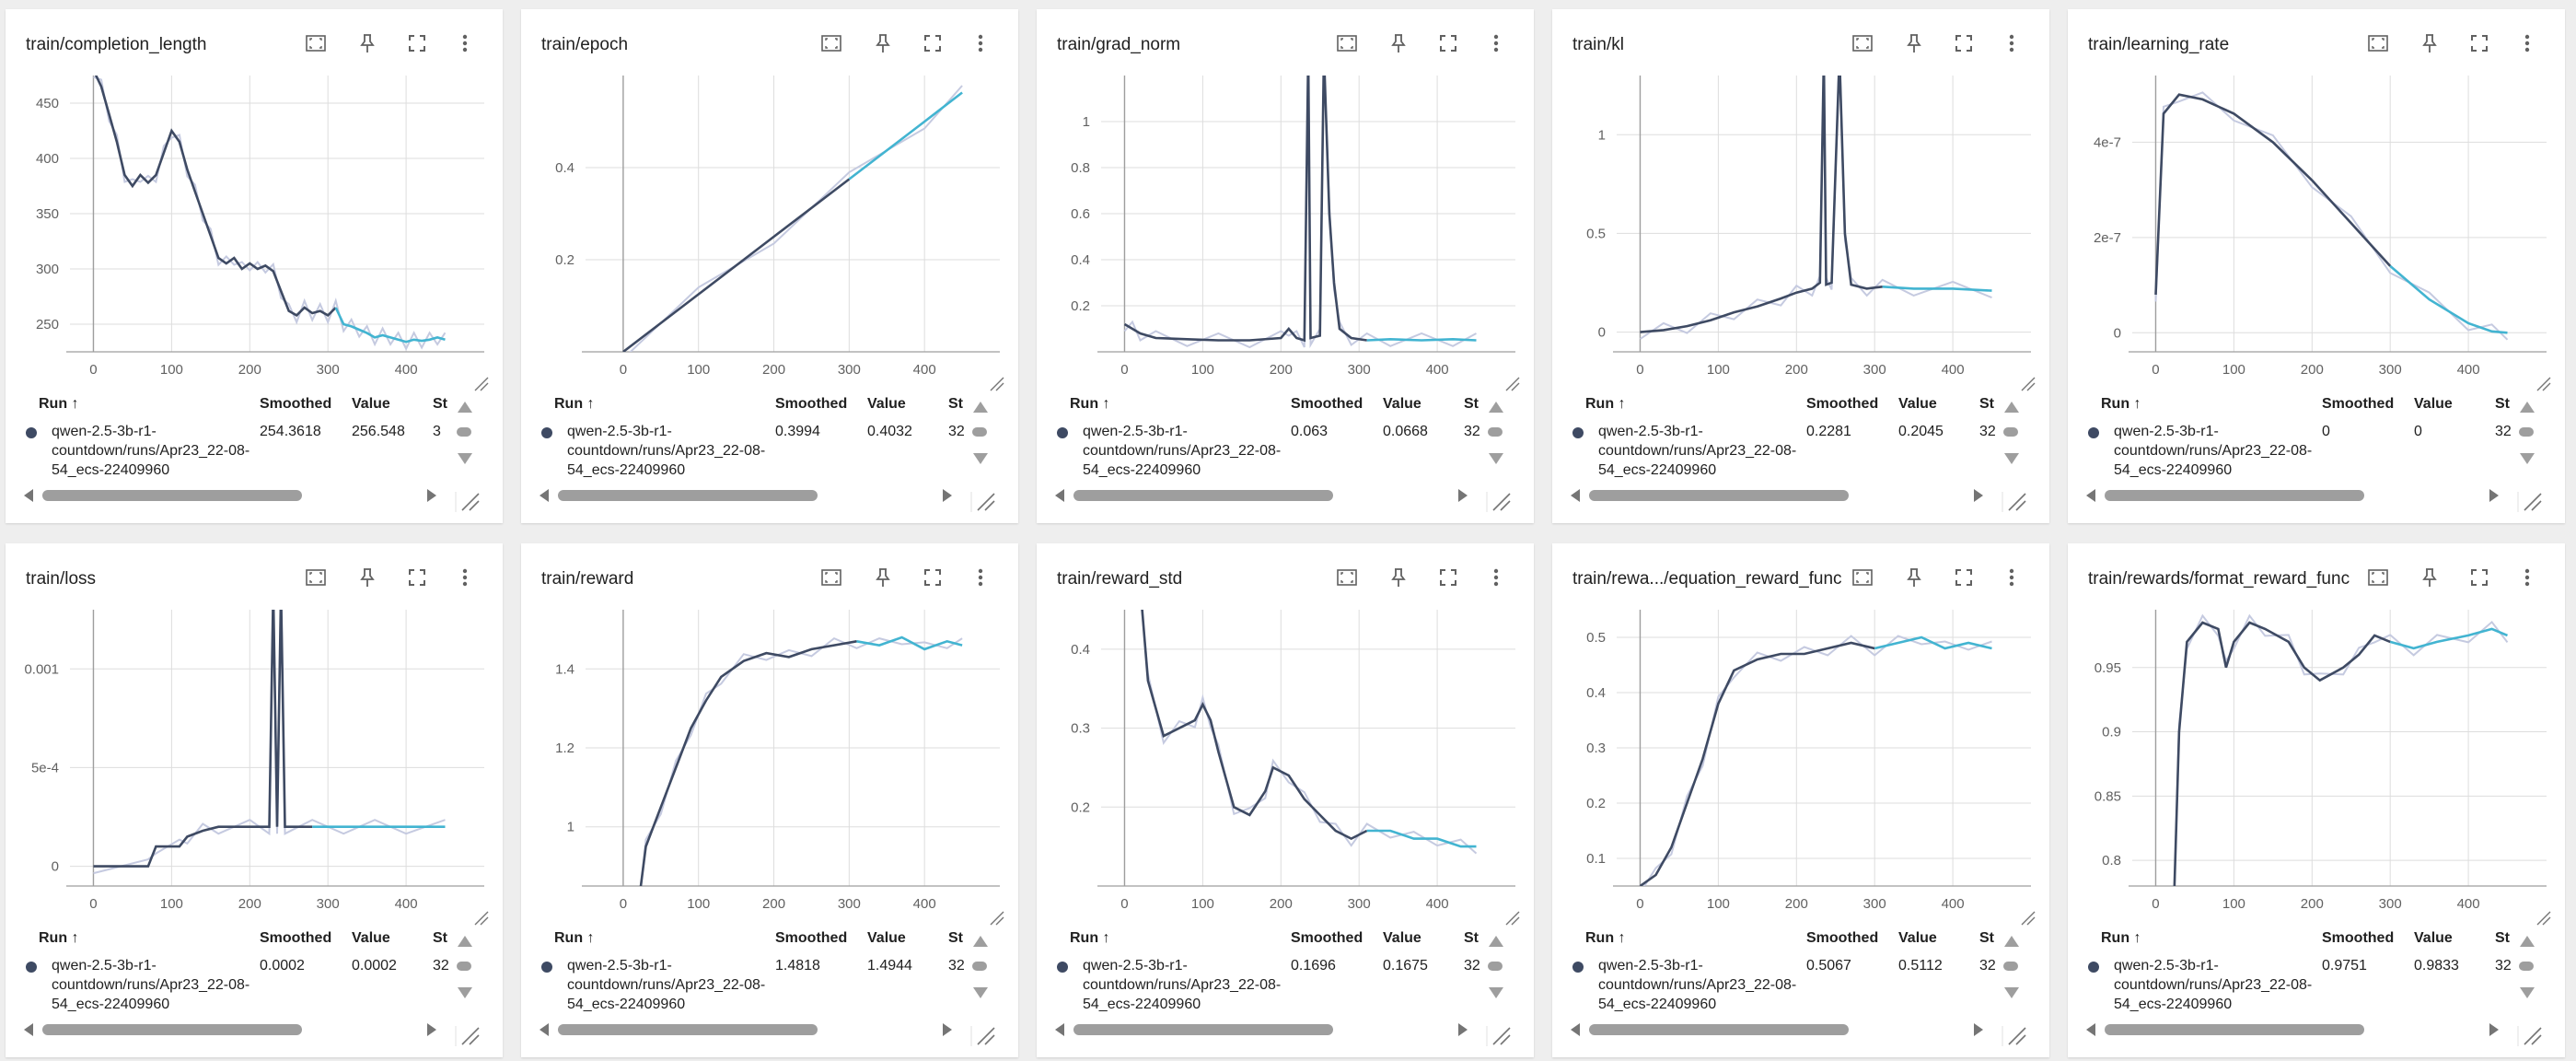 Image resolution: width=2576 pixels, height=1061 pixels. What do you see at coordinates (1800, 736) in the screenshot?
I see `line-chart: 0 100 200 300 400 0.1 0.2 0.3 0.4 0.5` at bounding box center [1800, 736].